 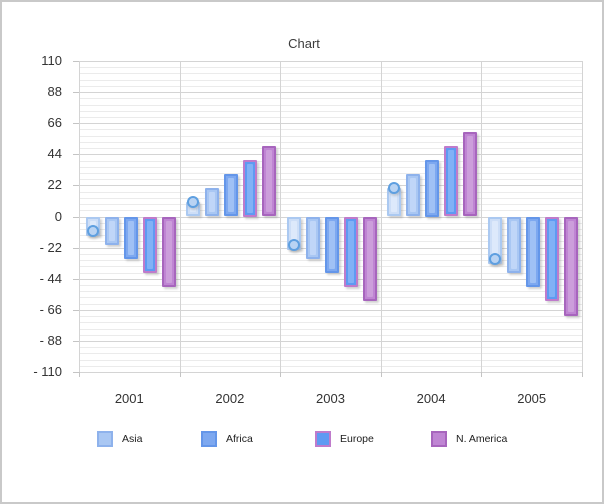 I want to click on legend-item-n-america: N. America, so click(x=469, y=439).